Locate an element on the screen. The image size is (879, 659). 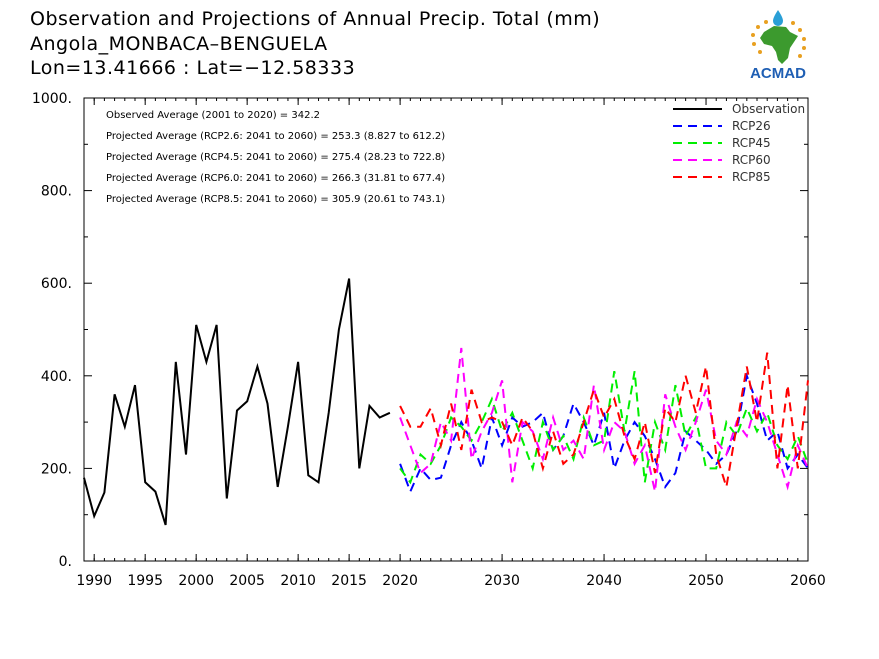
legend-label-rcp60: RCP60 is located at coordinates (751, 160).